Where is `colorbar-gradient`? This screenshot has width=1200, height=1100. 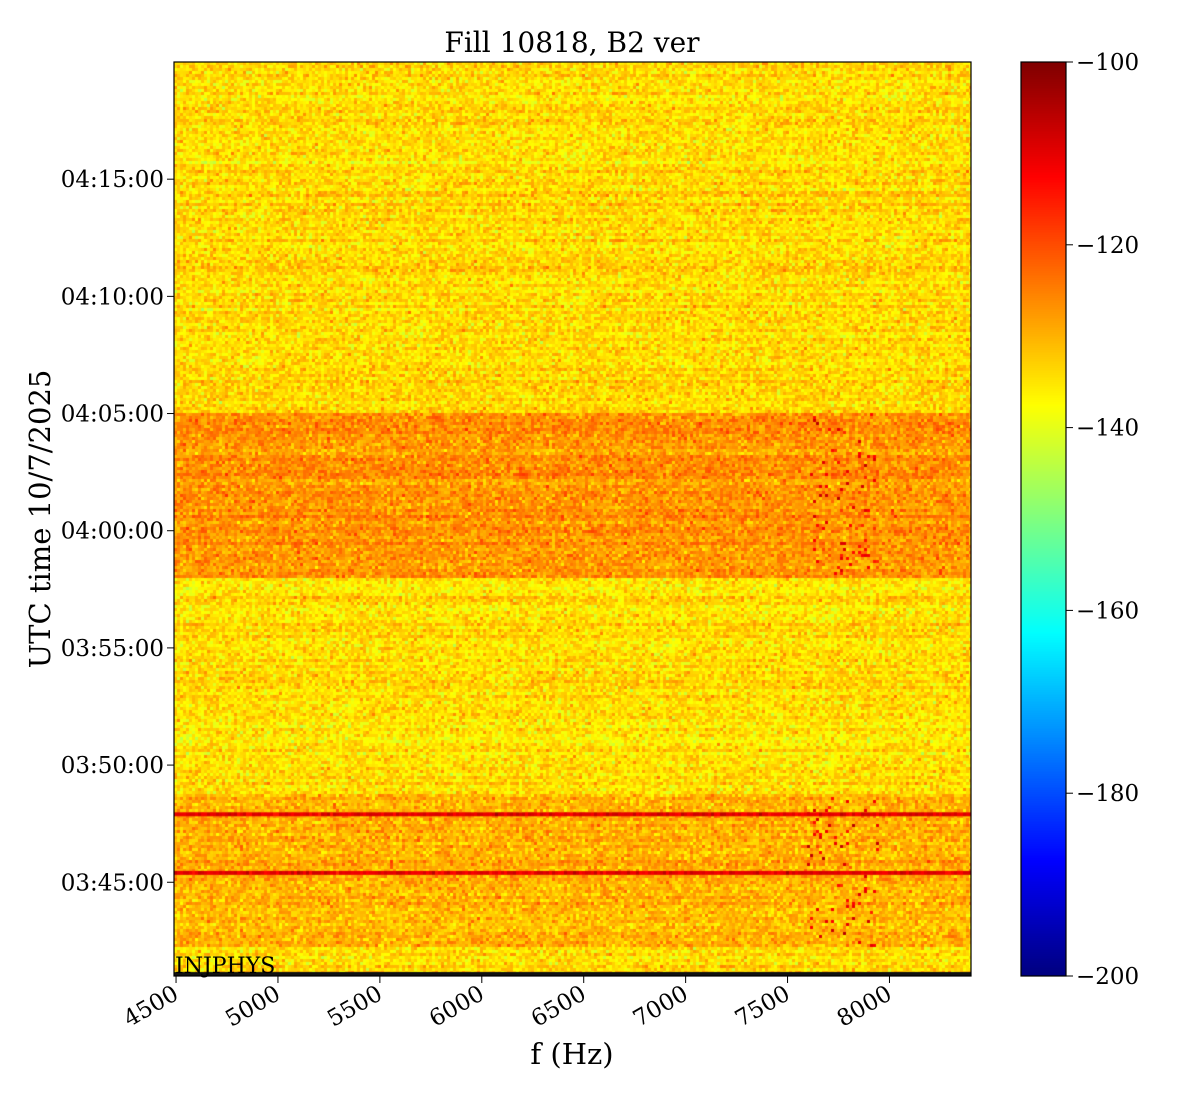 colorbar-gradient is located at coordinates (1043, 519).